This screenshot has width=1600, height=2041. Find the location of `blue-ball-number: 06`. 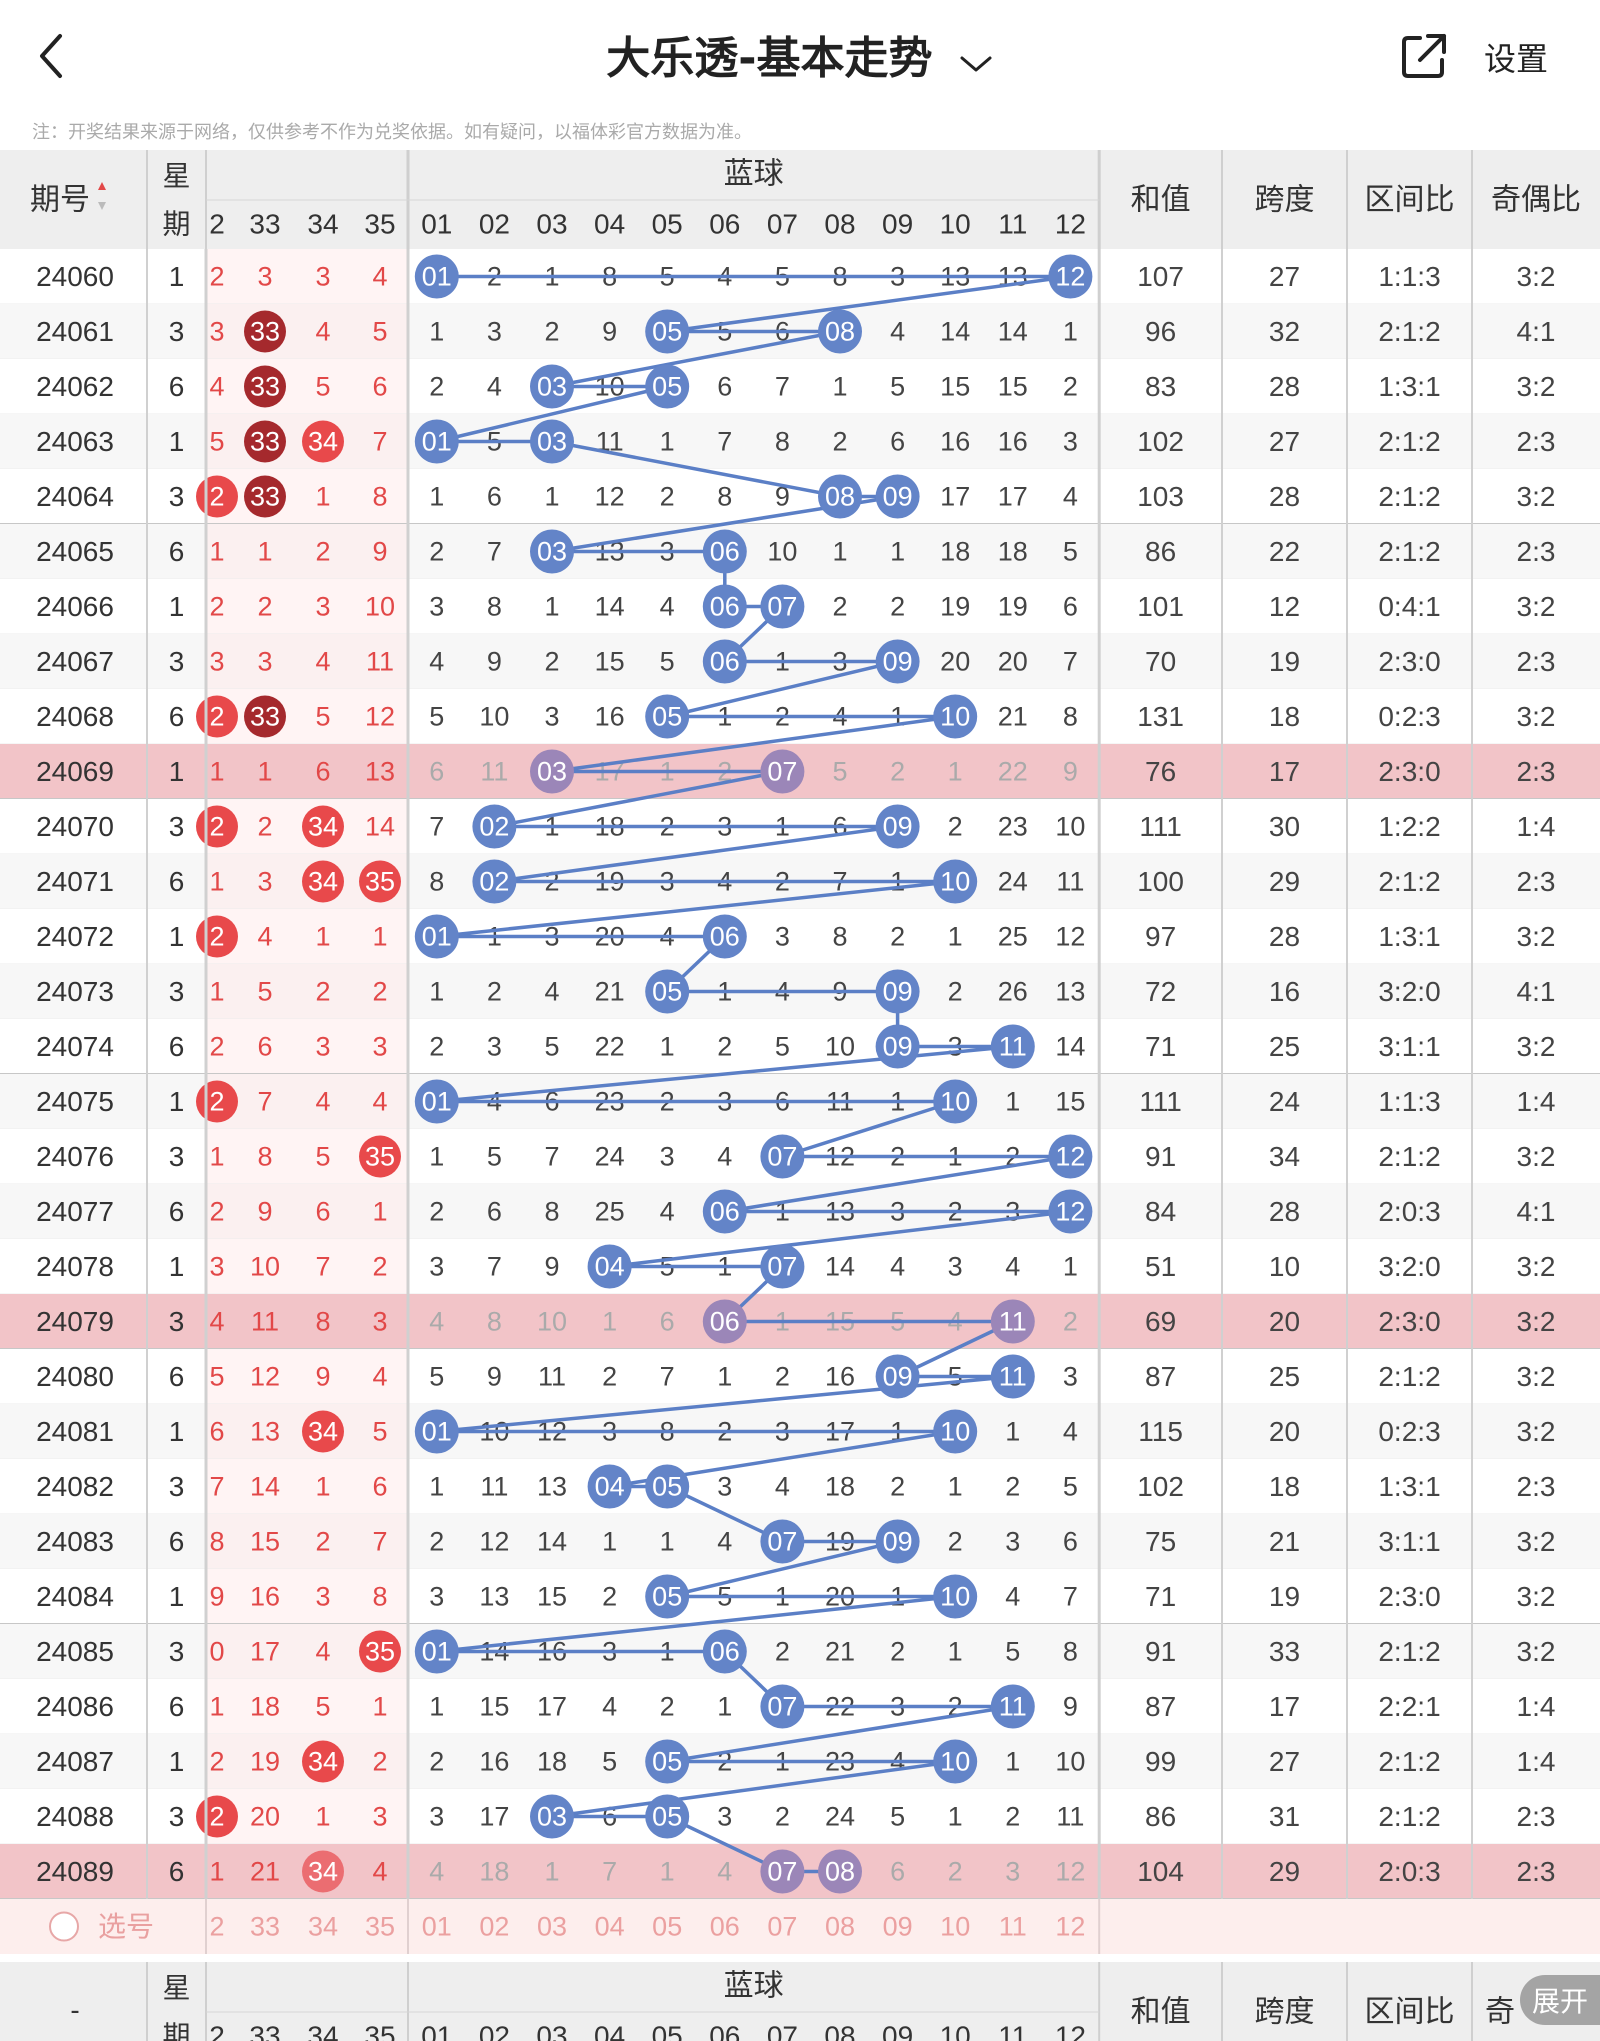

blue-ball-number: 06 is located at coordinates (725, 662).